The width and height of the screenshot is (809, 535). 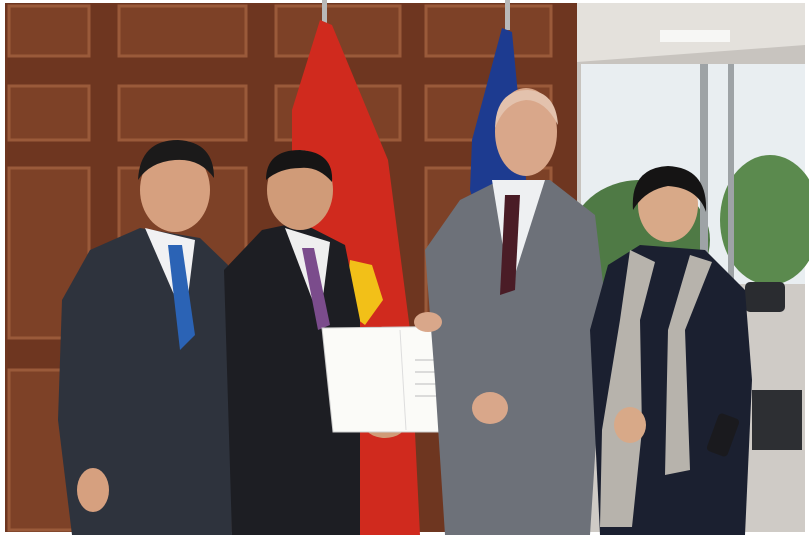 What do you see at coordinates (403, 380) in the screenshot?
I see `certificate-part` at bounding box center [403, 380].